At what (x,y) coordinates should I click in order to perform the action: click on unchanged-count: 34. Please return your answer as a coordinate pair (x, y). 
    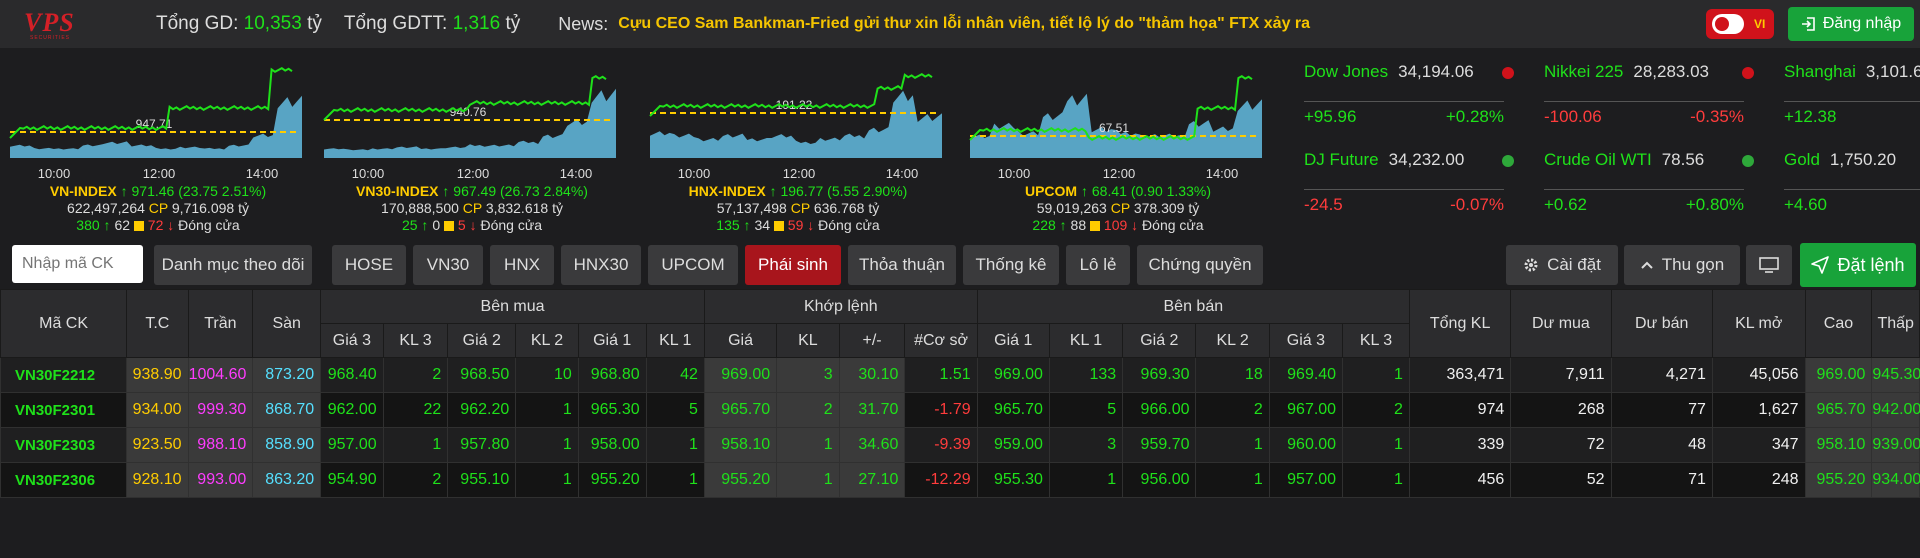
    Looking at the image, I should click on (762, 225).